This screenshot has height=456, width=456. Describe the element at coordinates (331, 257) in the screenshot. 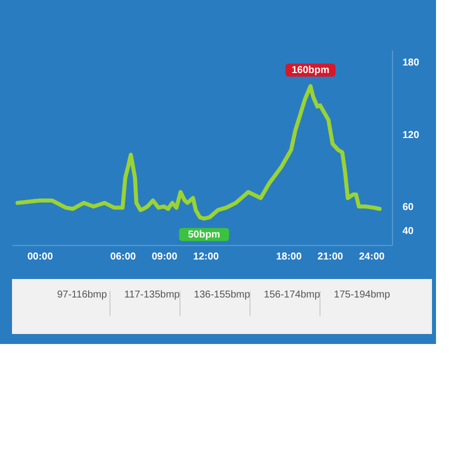

I see `x-tick-label: 21:00` at that location.